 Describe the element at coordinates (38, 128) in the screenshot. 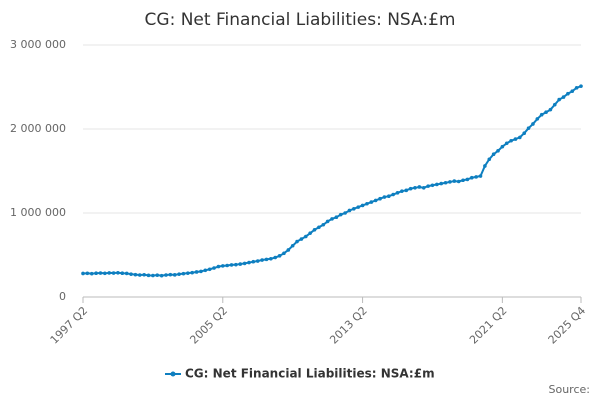

I see `y-tick-label: 2 000 000` at that location.